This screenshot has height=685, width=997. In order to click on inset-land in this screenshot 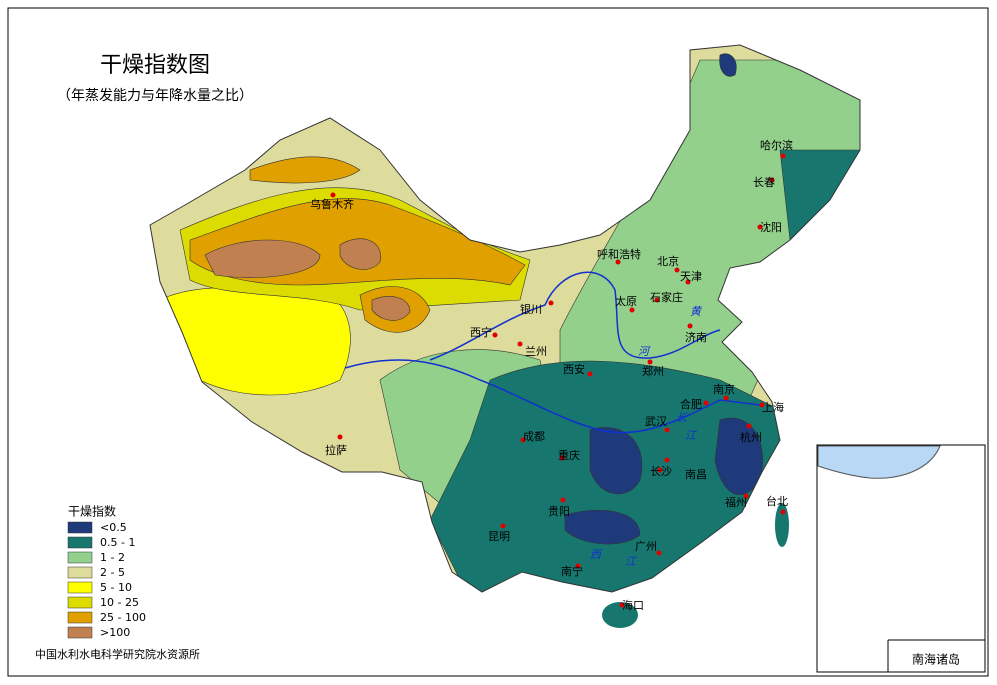, I will do `click(879, 462)`.